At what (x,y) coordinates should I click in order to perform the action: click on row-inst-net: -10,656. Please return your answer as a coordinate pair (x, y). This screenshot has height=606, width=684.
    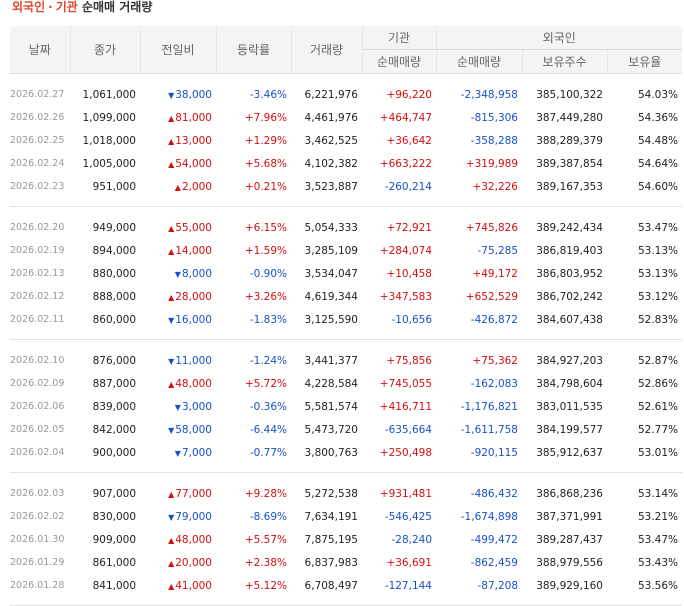
    Looking at the image, I should click on (411, 319).